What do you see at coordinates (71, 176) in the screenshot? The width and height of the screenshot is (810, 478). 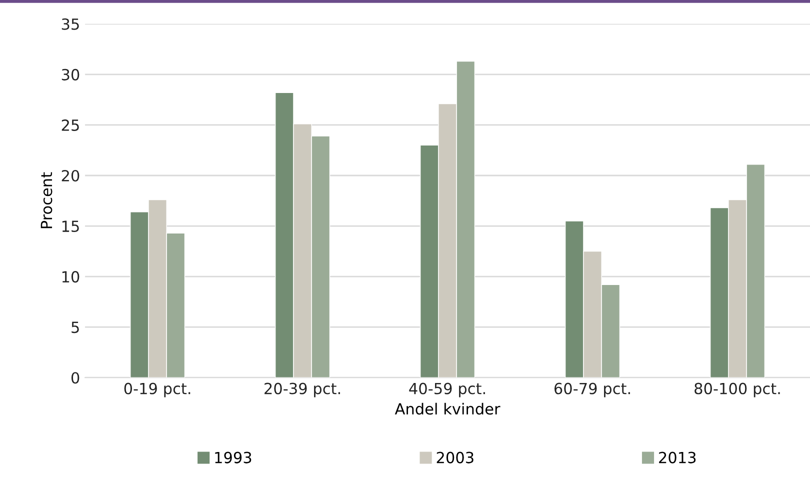 I see `y-tick-label: 20` at bounding box center [71, 176].